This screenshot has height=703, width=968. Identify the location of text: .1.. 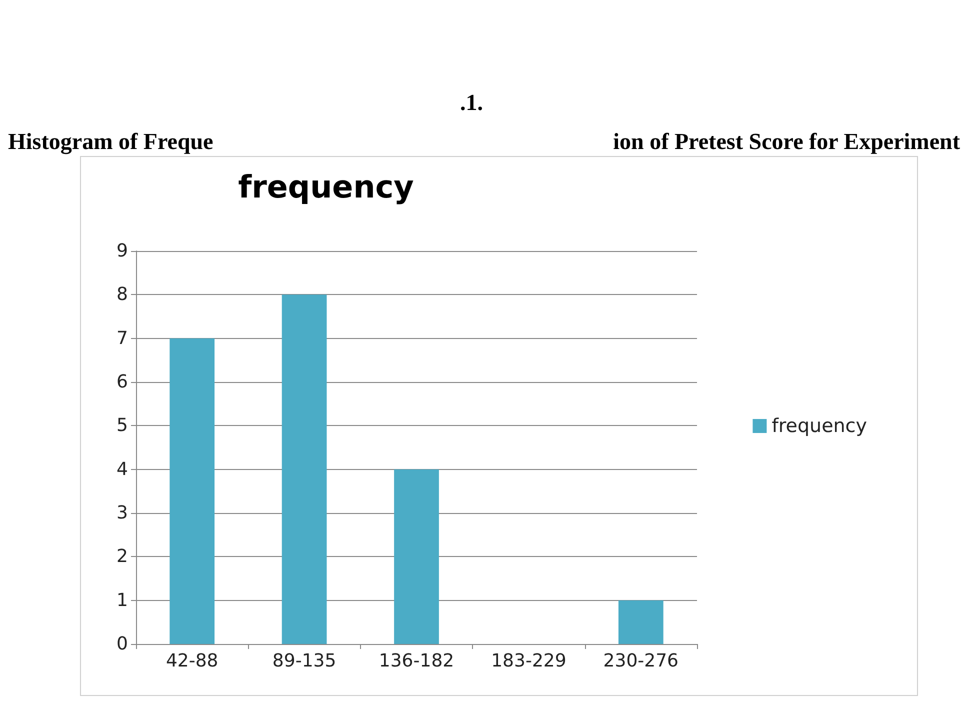
(471, 103).